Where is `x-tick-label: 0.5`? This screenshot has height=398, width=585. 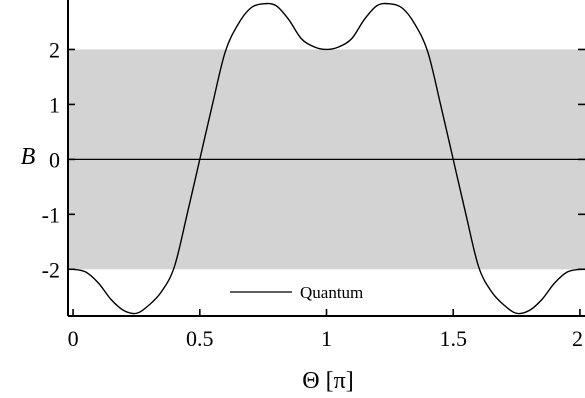 x-tick-label: 0.5 is located at coordinates (200, 338).